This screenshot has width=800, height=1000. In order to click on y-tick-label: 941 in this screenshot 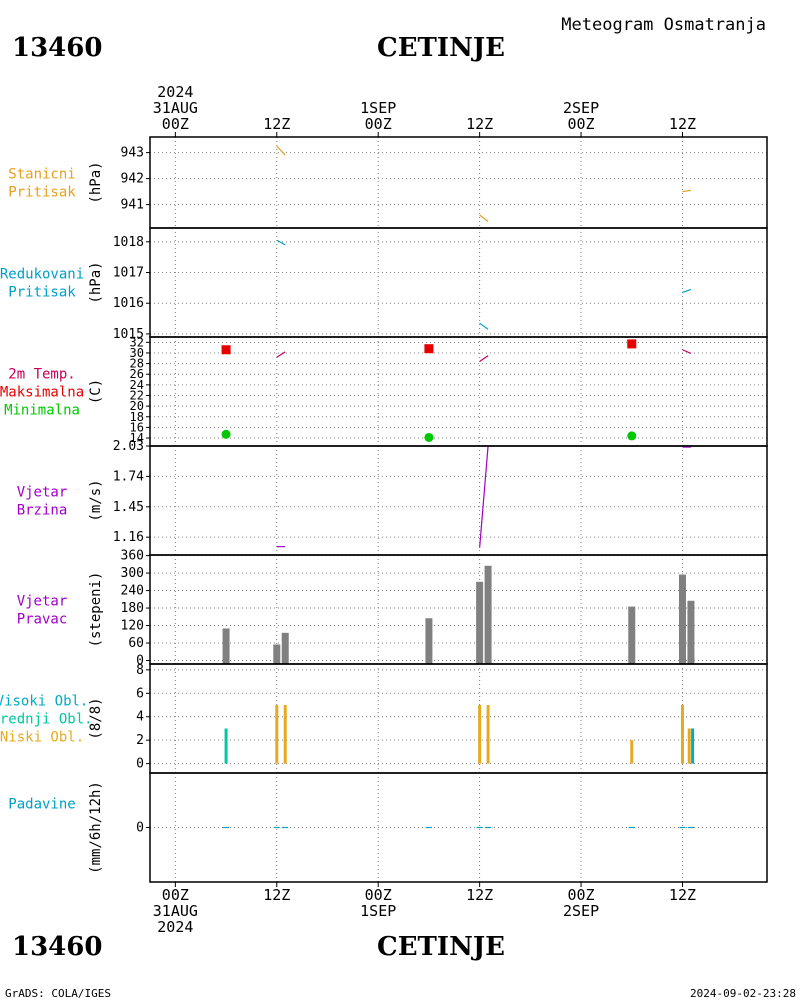, I will do `click(132, 205)`.